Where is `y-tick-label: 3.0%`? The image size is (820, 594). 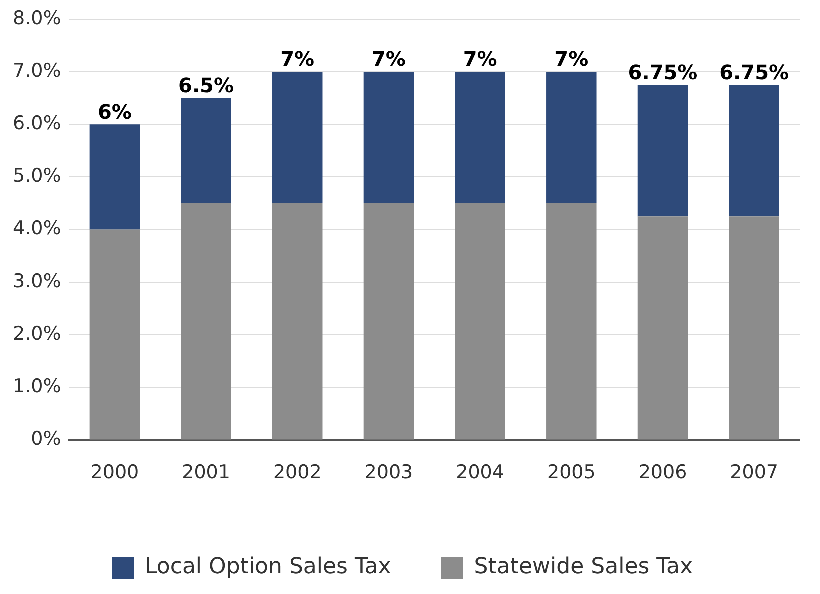 y-tick-label: 3.0% is located at coordinates (37, 281).